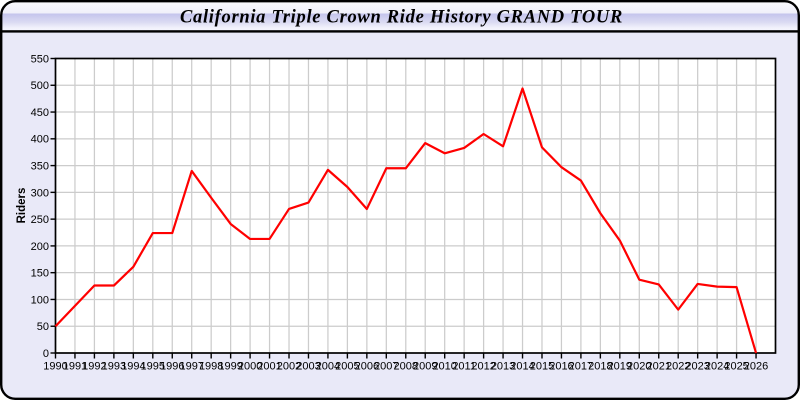  Describe the element at coordinates (191, 367) in the screenshot. I see `svg-text: 1997` at that location.